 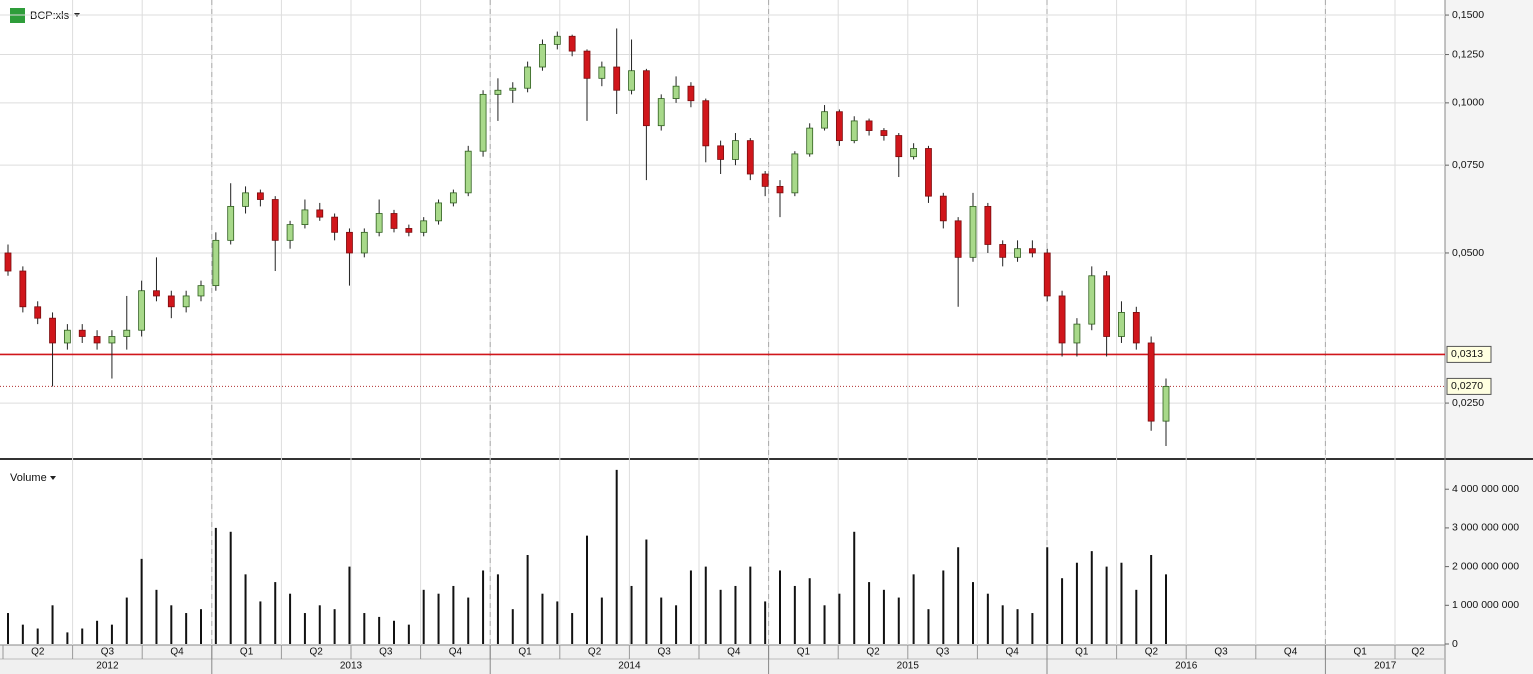 What do you see at coordinates (53, 478) in the screenshot?
I see `dropdown-arrow` at bounding box center [53, 478].